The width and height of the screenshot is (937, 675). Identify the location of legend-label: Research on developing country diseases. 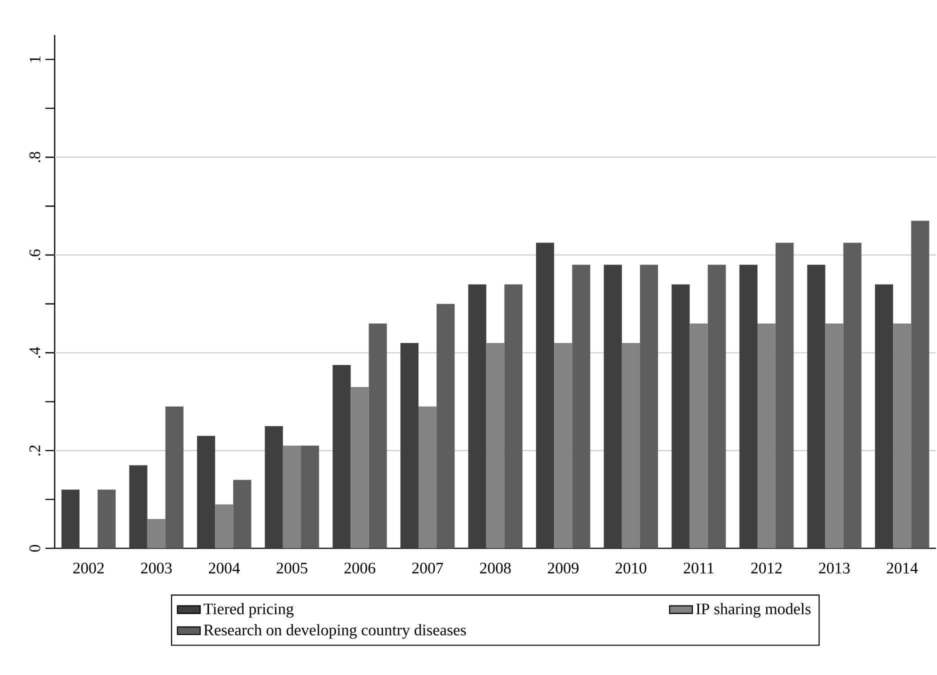
(335, 631).